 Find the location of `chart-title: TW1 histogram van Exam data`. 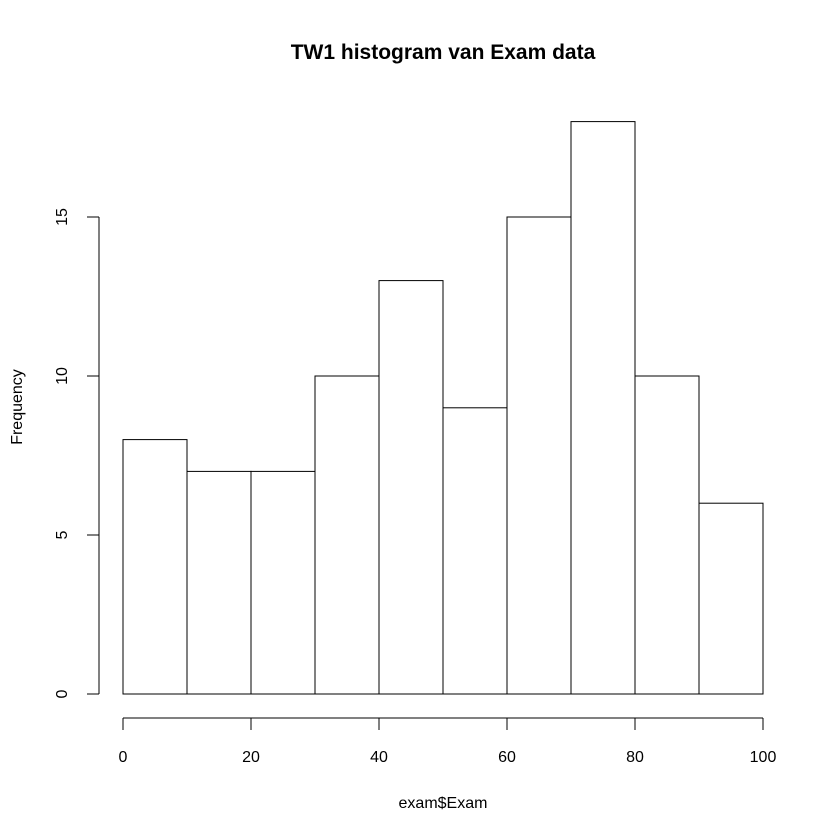

chart-title: TW1 histogram van Exam data is located at coordinates (443, 52).